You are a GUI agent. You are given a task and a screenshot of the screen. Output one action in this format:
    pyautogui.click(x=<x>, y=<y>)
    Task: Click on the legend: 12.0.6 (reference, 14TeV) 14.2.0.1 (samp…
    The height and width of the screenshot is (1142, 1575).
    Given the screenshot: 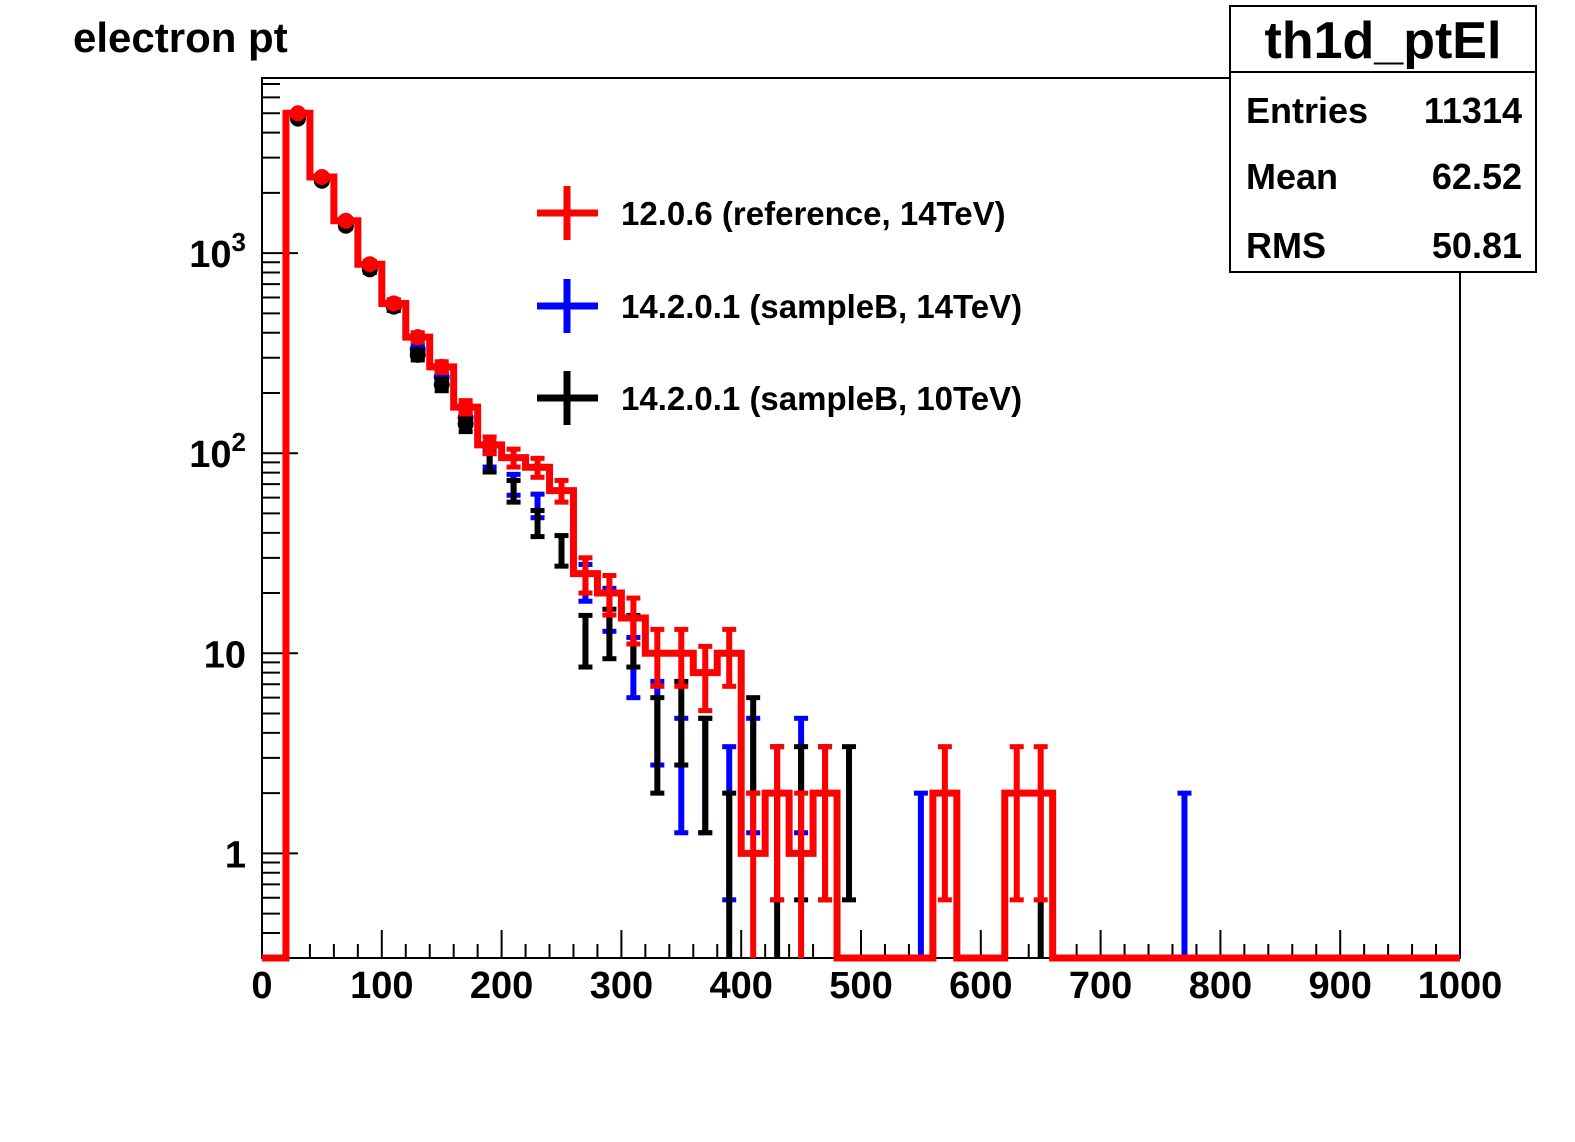 What is the action you would take?
    pyautogui.click(x=779, y=305)
    